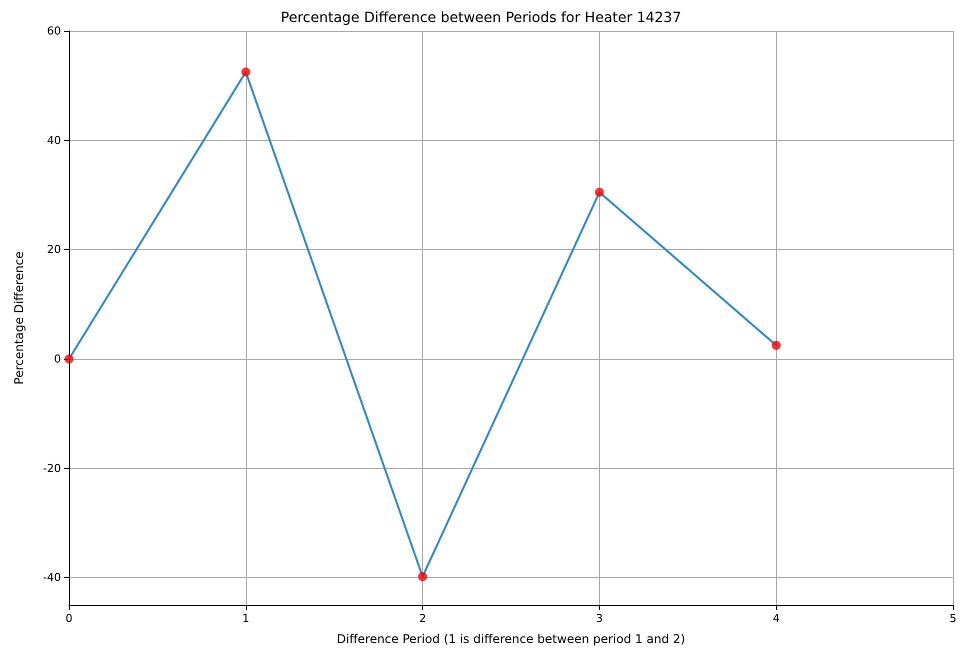 The image size is (962, 658). I want to click on y-tick-label: 60, so click(54, 31).